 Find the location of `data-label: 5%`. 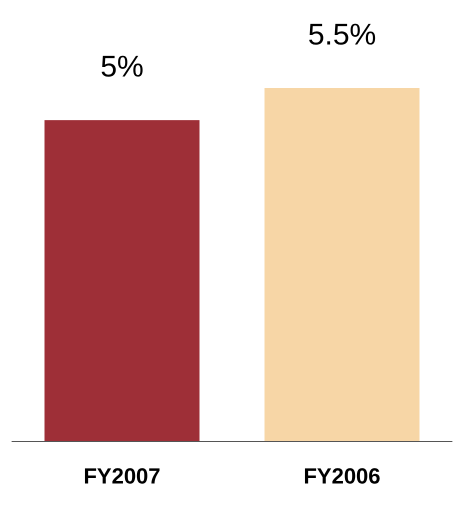

data-label: 5% is located at coordinates (122, 67).